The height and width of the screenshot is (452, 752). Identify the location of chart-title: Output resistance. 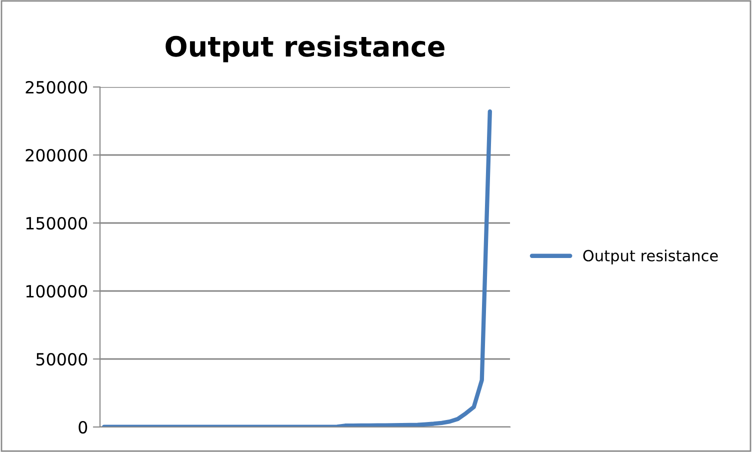
(305, 48).